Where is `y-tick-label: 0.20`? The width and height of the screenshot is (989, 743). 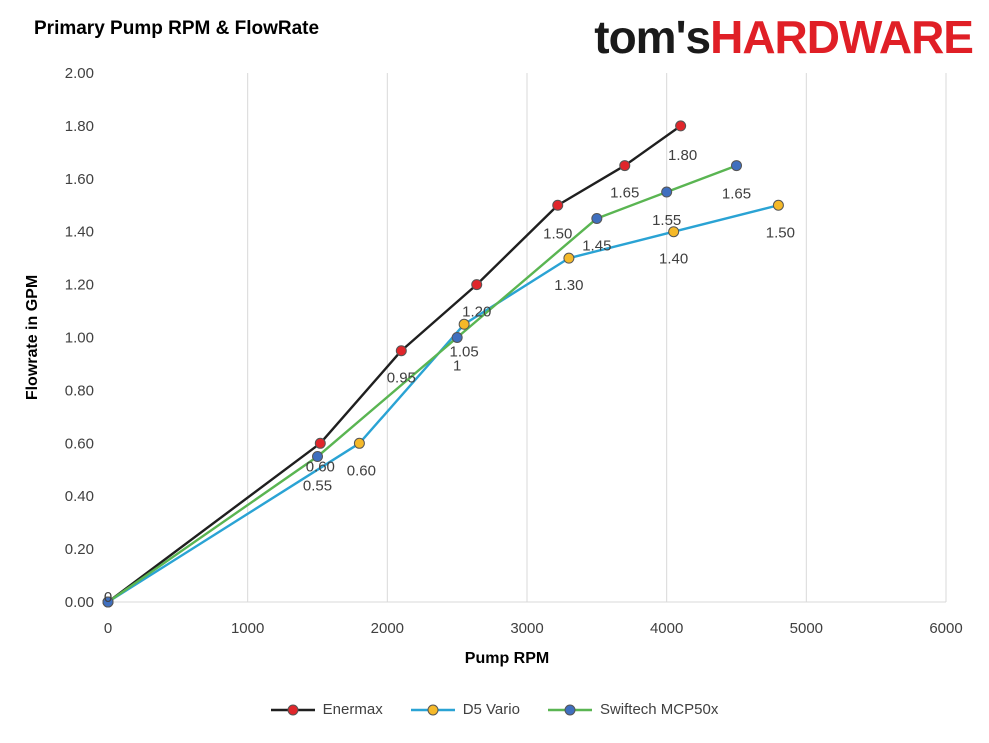
y-tick-label: 0.20 is located at coordinates (79, 549).